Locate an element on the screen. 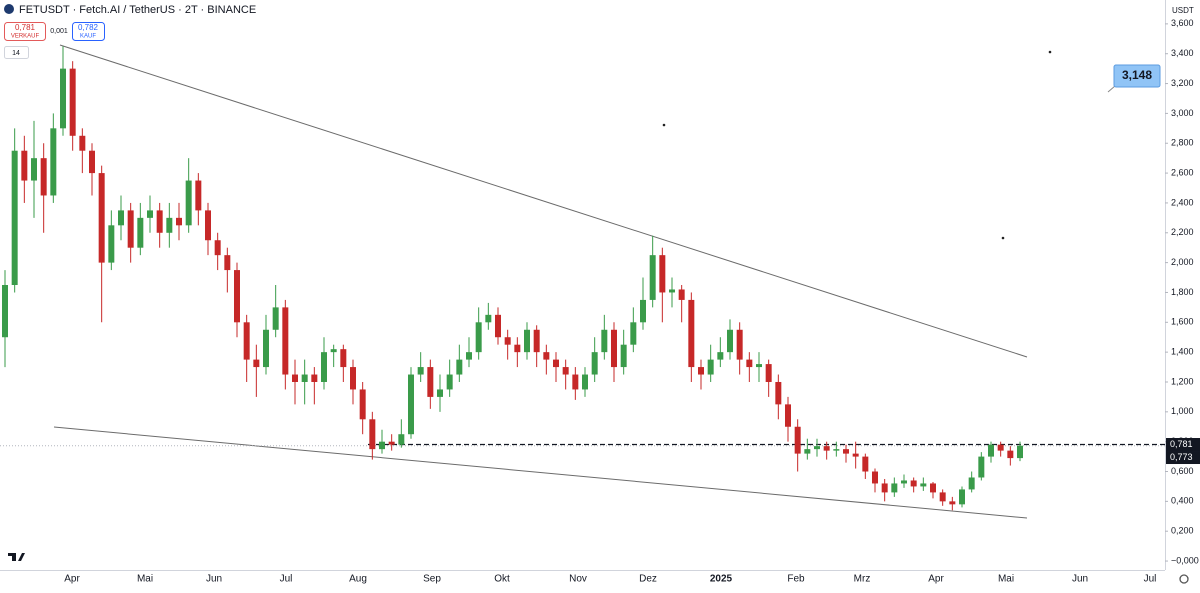 Image resolution: width=1200 pixels, height=593 pixels. x-tick-label: Apr is located at coordinates (936, 579).